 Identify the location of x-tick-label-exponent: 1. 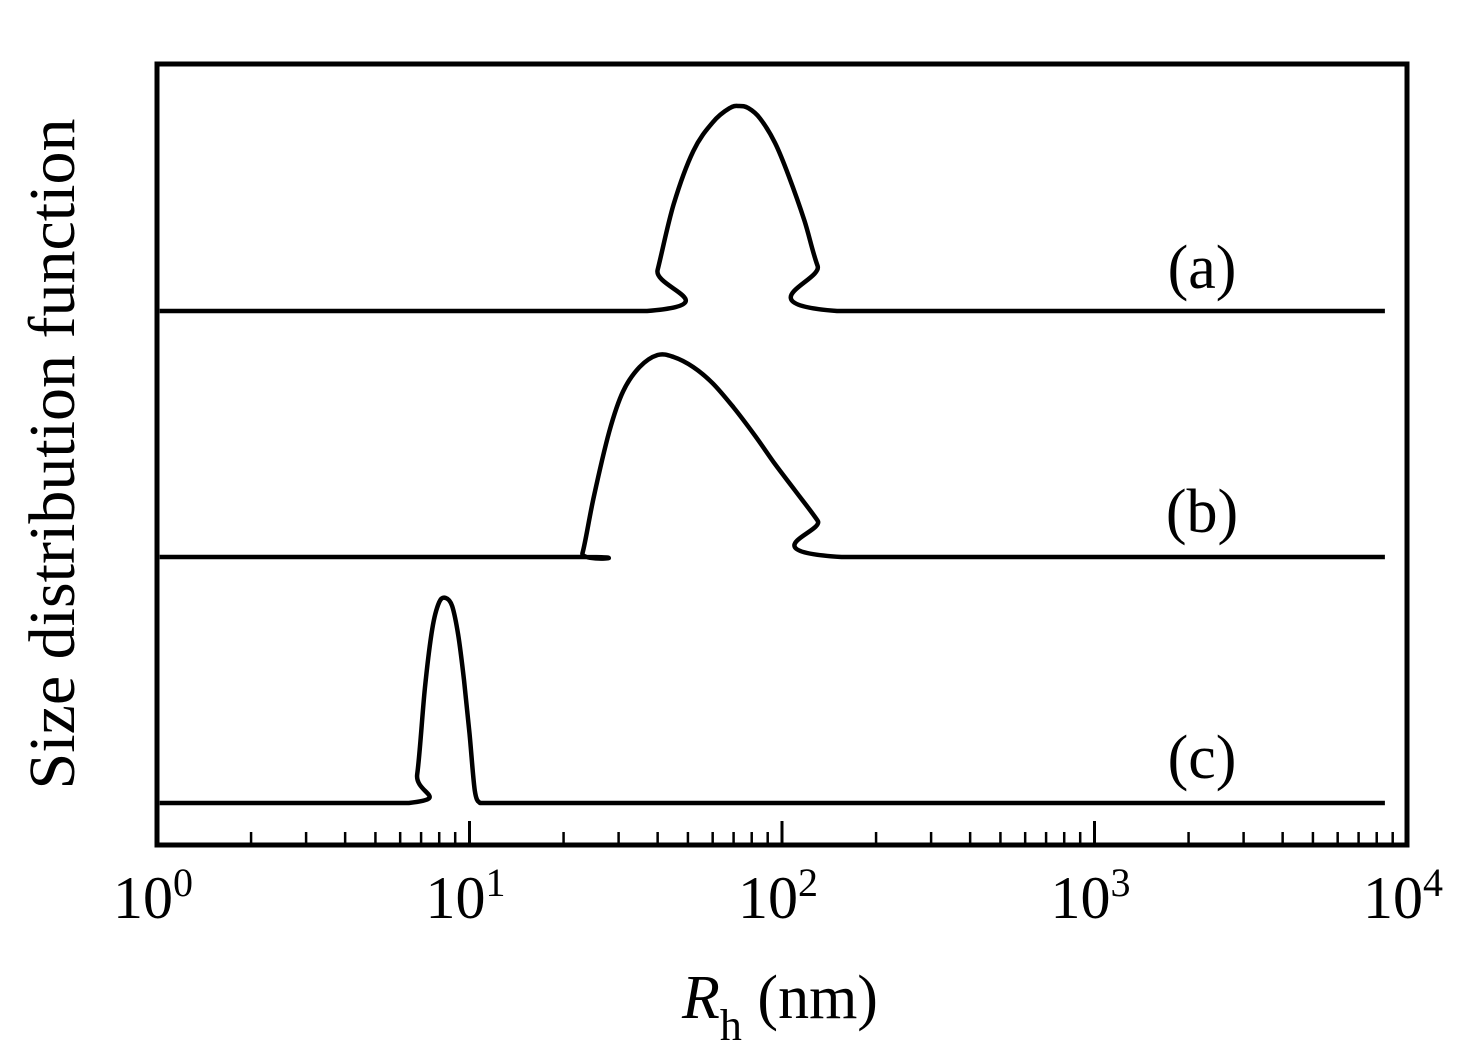
(496, 882).